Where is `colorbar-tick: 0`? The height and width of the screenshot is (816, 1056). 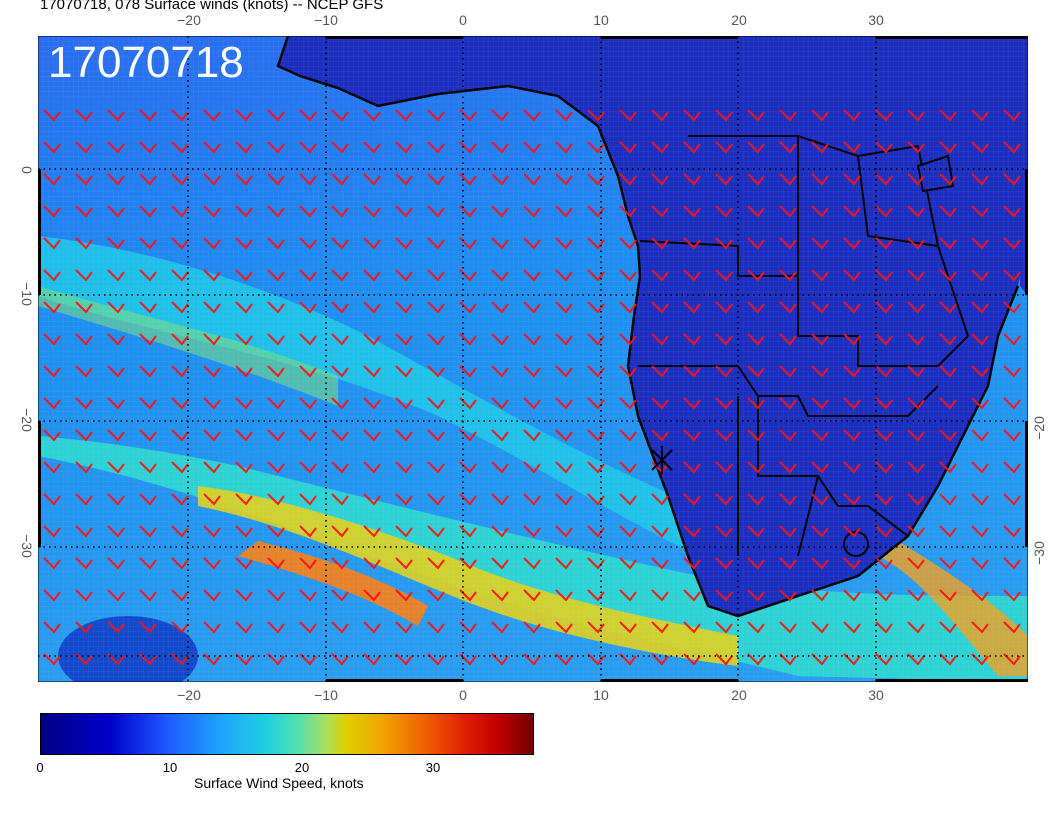
colorbar-tick: 0 is located at coordinates (40, 767).